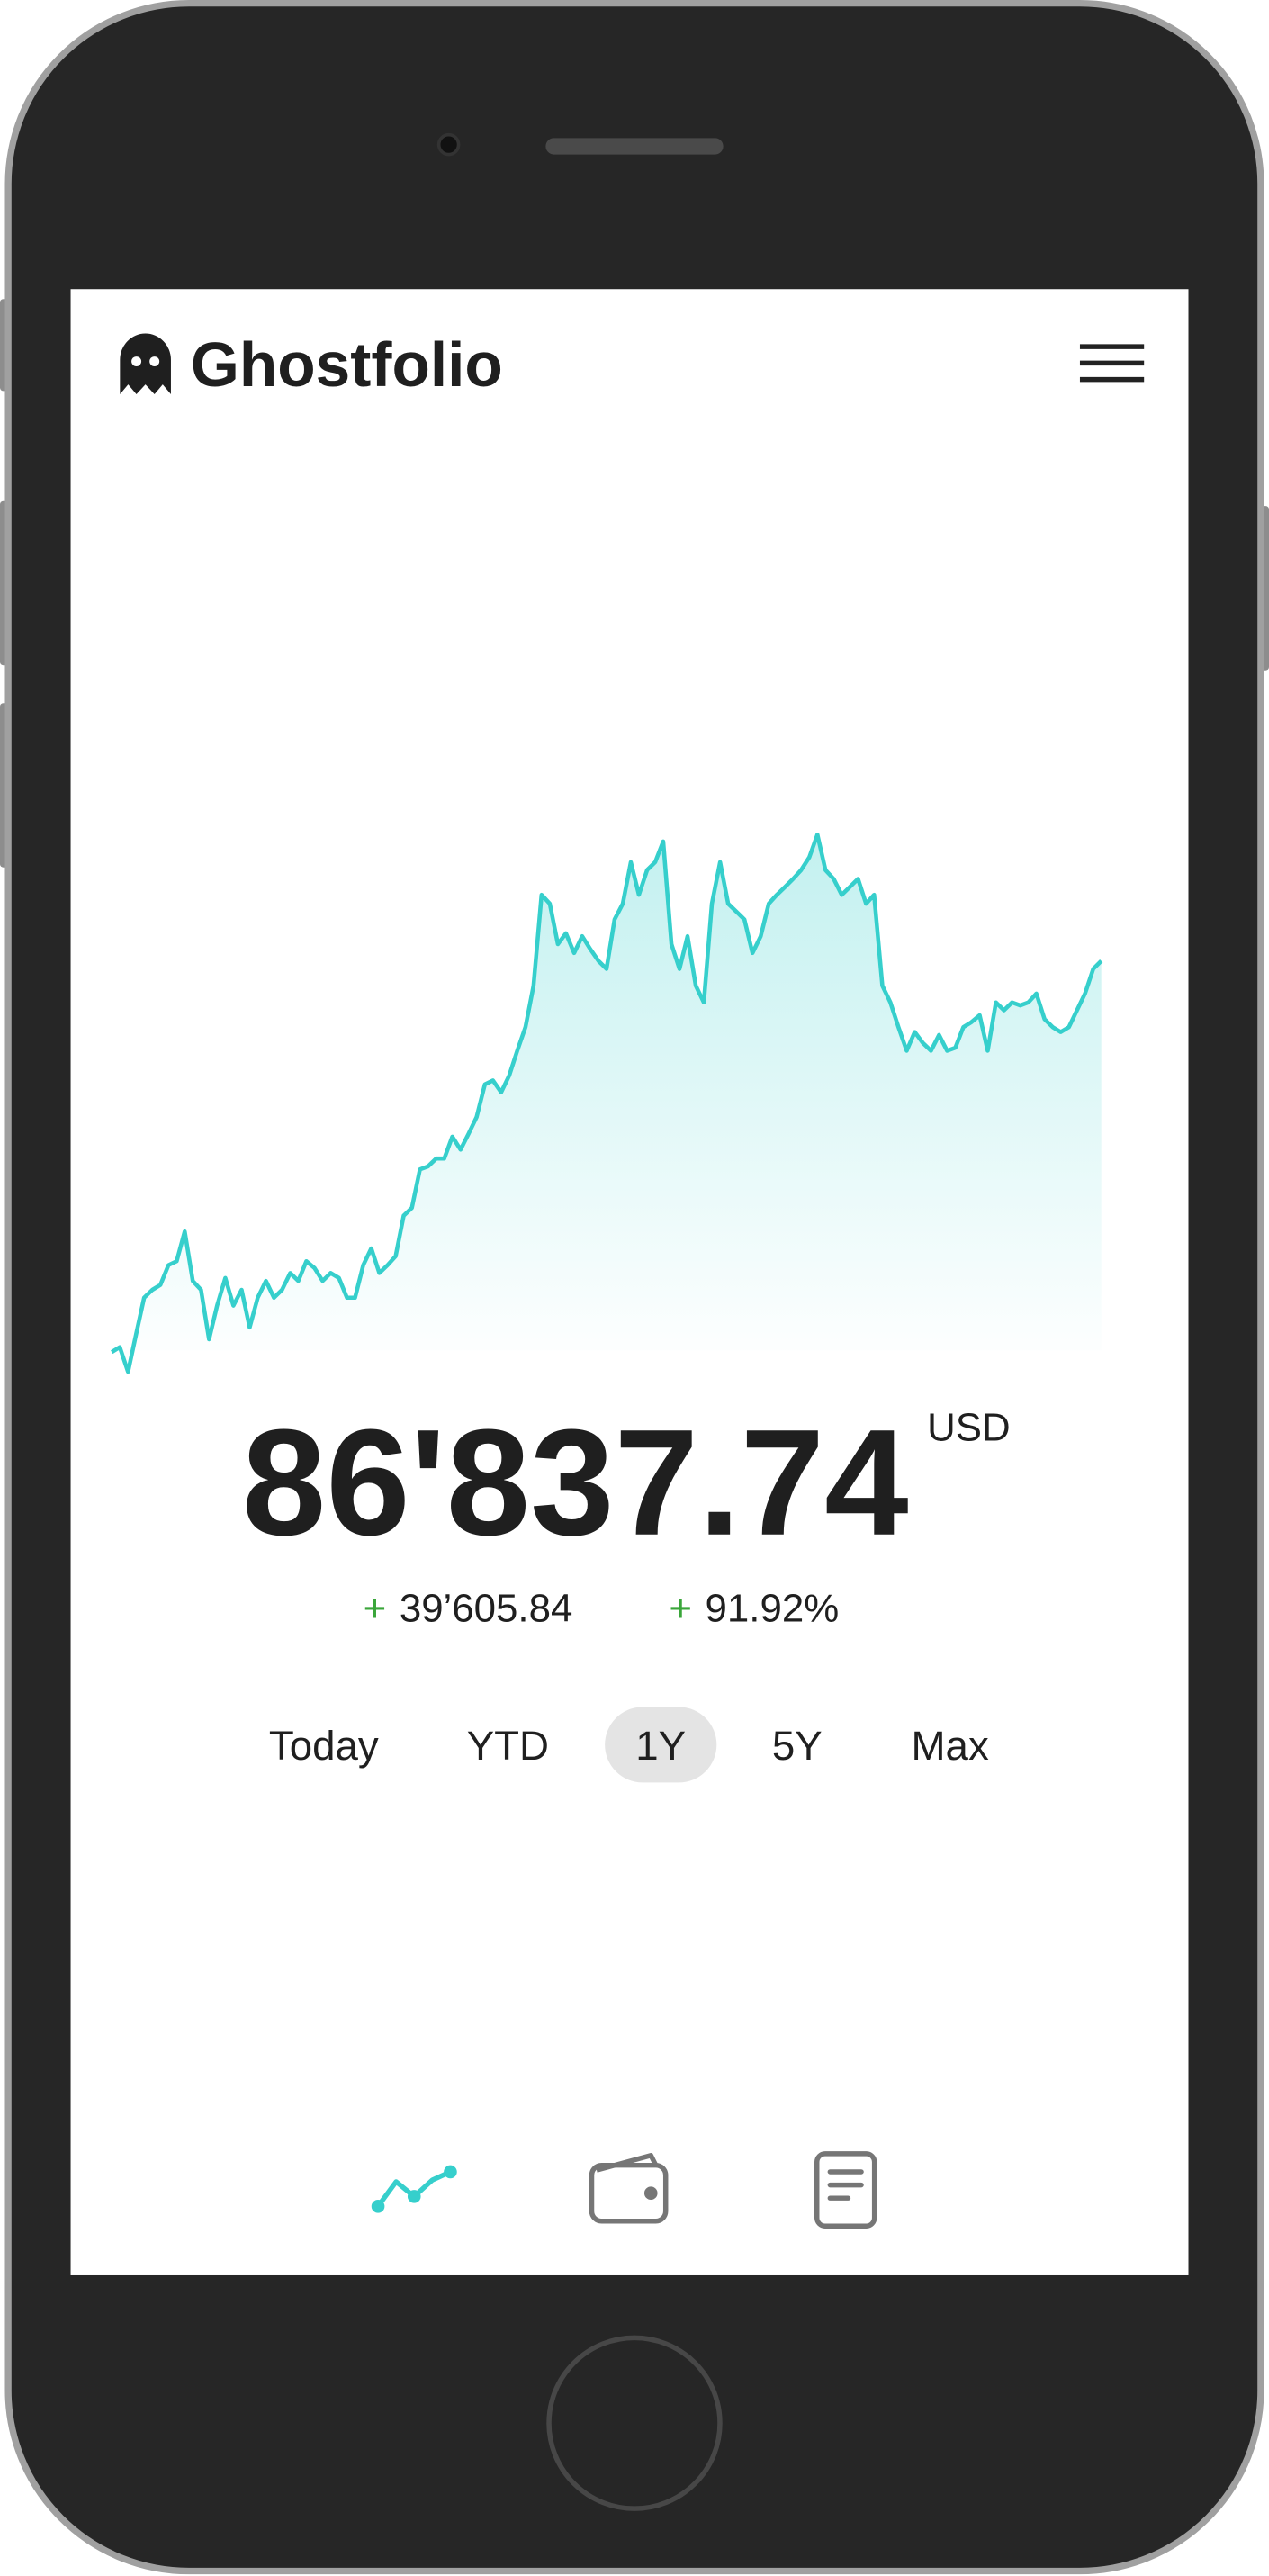 This screenshot has width=1269, height=2576. What do you see at coordinates (146, 364) in the screenshot?
I see `ghost-icon` at bounding box center [146, 364].